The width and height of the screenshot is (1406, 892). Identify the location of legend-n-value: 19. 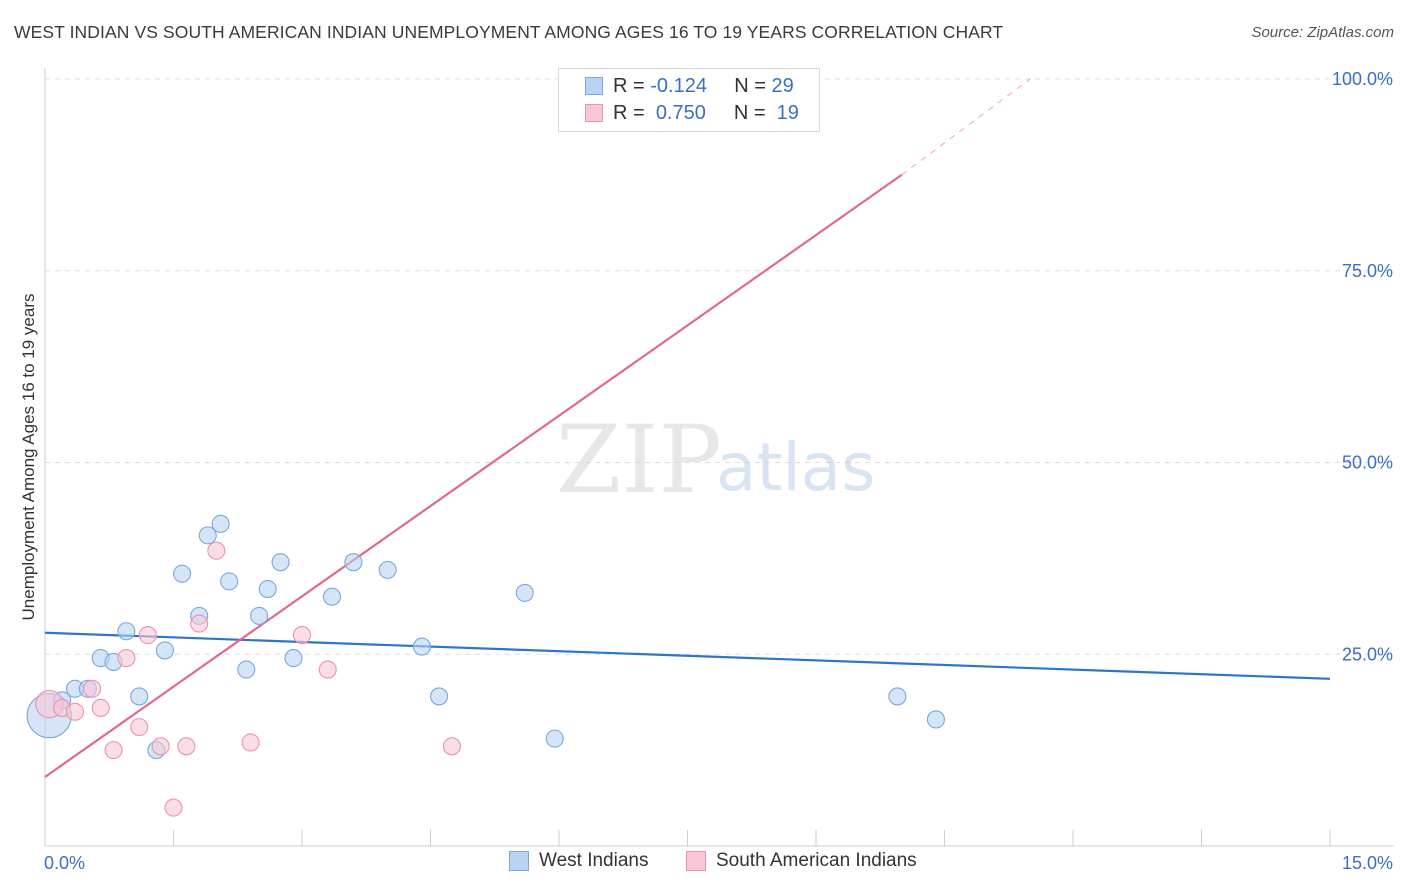
(787, 112).